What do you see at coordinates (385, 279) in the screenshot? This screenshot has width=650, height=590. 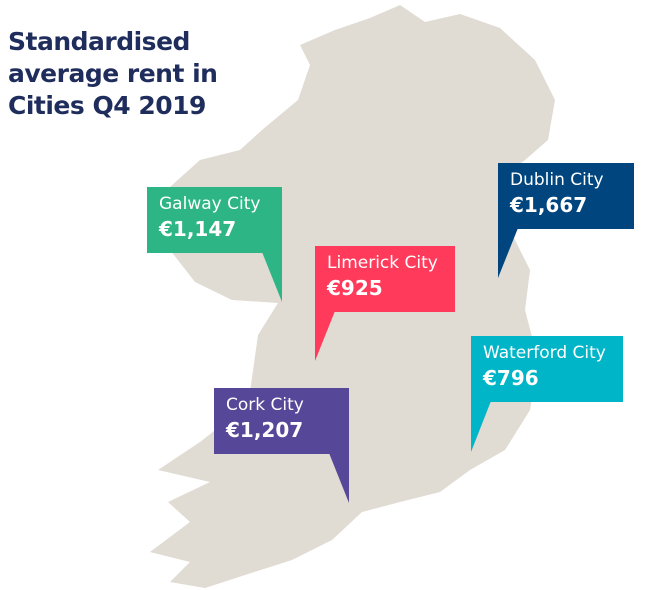 I see `limerick-label: Limerick City €925` at bounding box center [385, 279].